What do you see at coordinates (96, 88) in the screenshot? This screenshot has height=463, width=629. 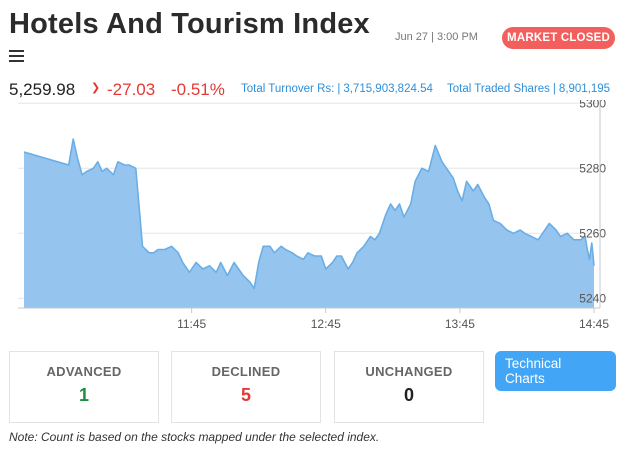 I see `chevron-down-icon: ❯` at bounding box center [96, 88].